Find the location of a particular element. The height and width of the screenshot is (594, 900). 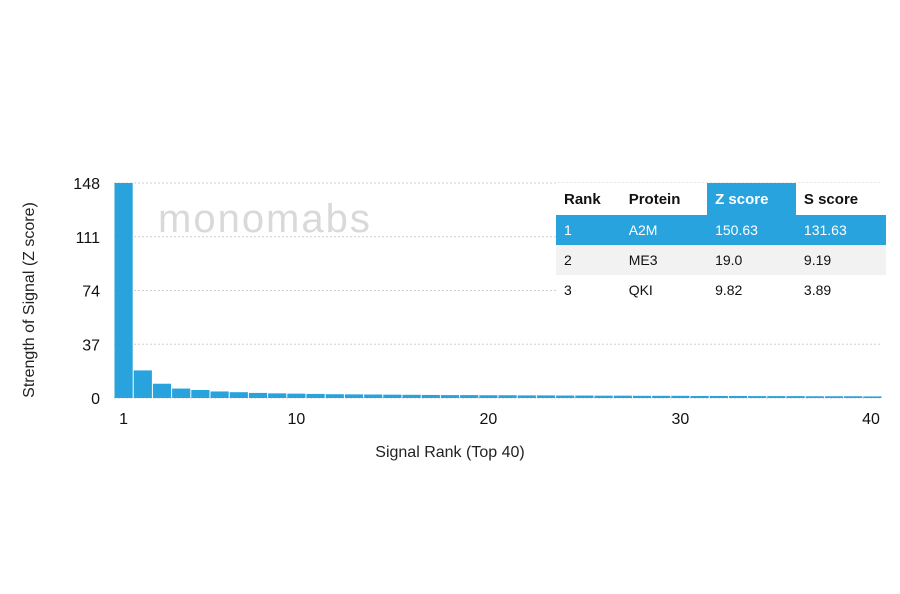

cell-z-score: 9.82 is located at coordinates (751, 290).